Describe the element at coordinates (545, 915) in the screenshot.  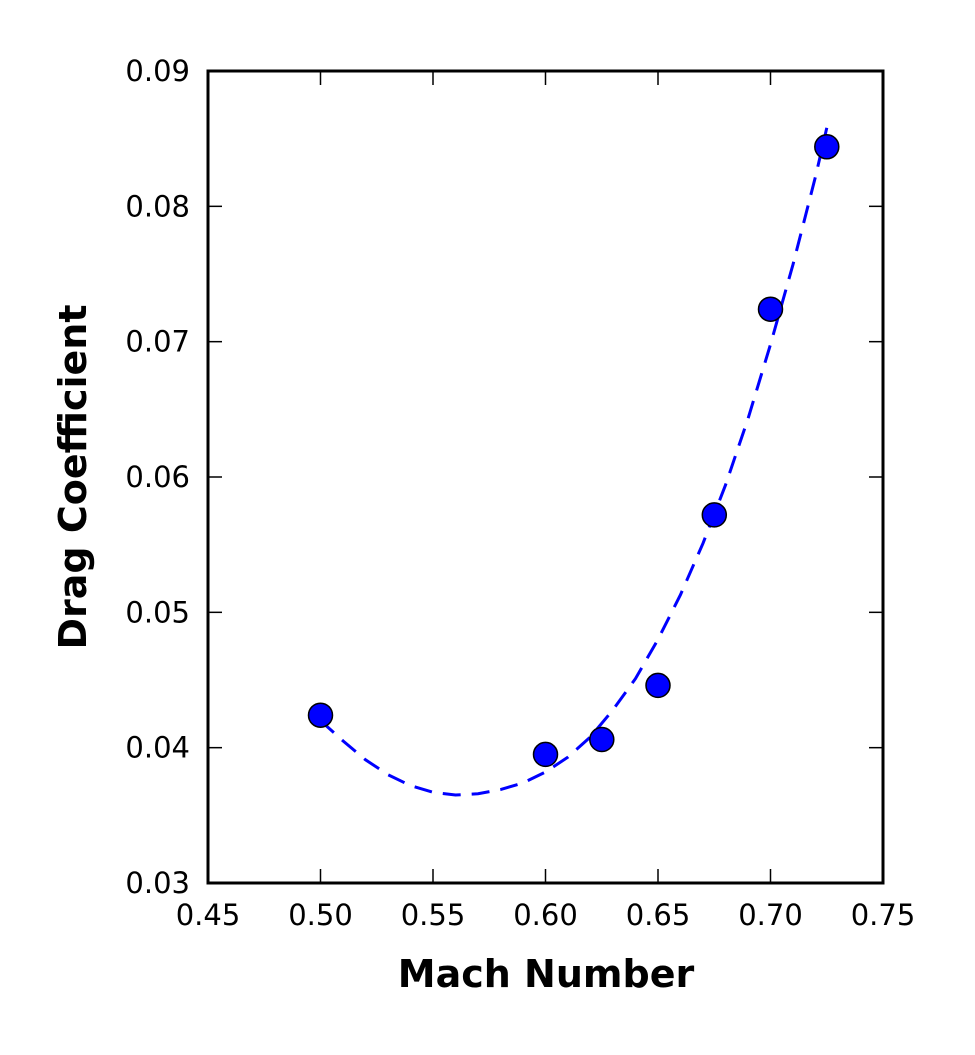
I see `x-tick-label: 0.60` at that location.